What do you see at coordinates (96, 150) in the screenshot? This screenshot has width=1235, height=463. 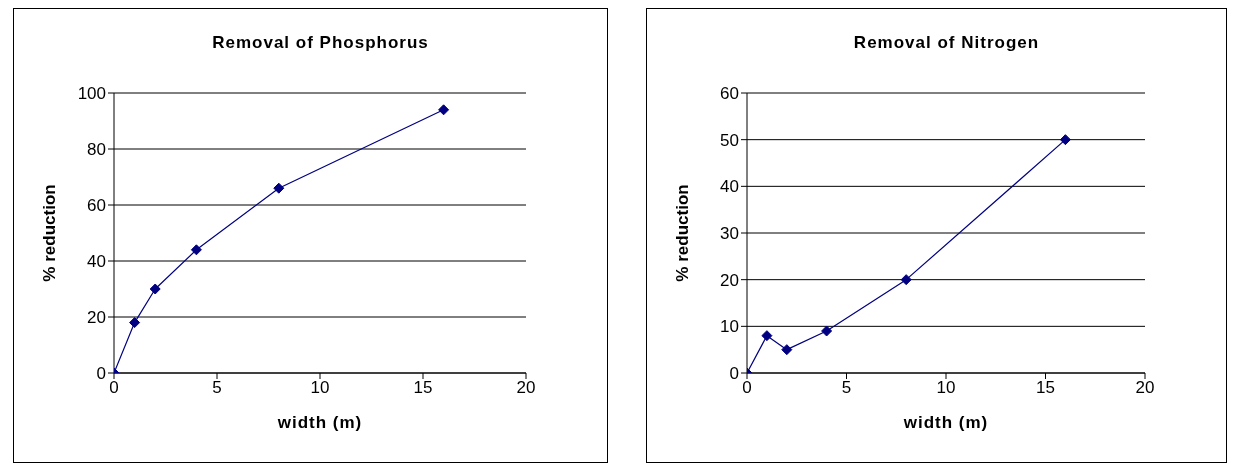 I see `y-tick-label: 80` at bounding box center [96, 150].